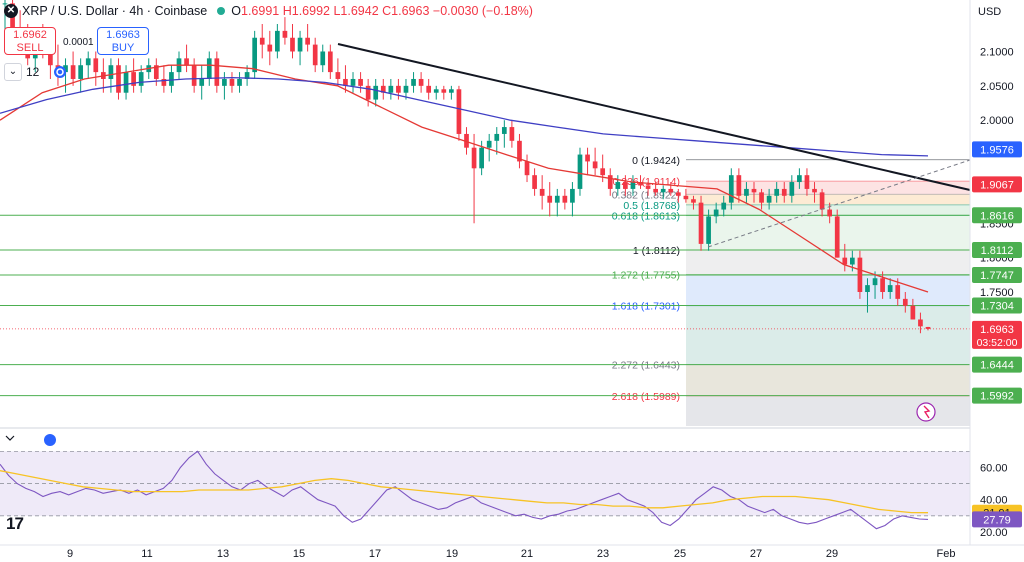 The width and height of the screenshot is (1024, 562). What do you see at coordinates (646, 366) in the screenshot?
I see `fib-level-label: 2.272 (1.6443)` at bounding box center [646, 366].